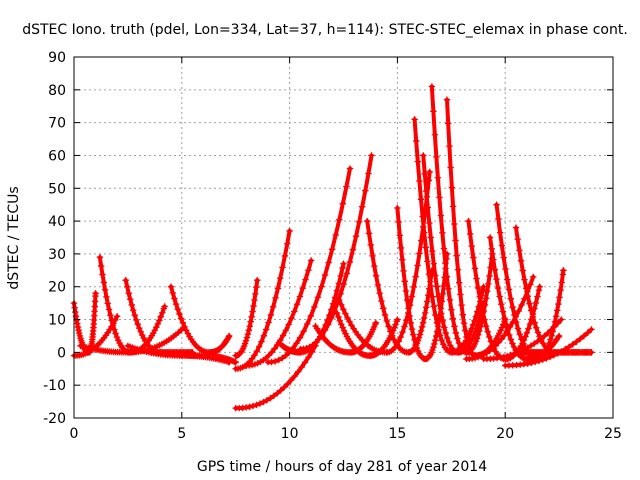  Describe the element at coordinates (290, 434) in the screenshot. I see `x-tick-label: 10` at that location.